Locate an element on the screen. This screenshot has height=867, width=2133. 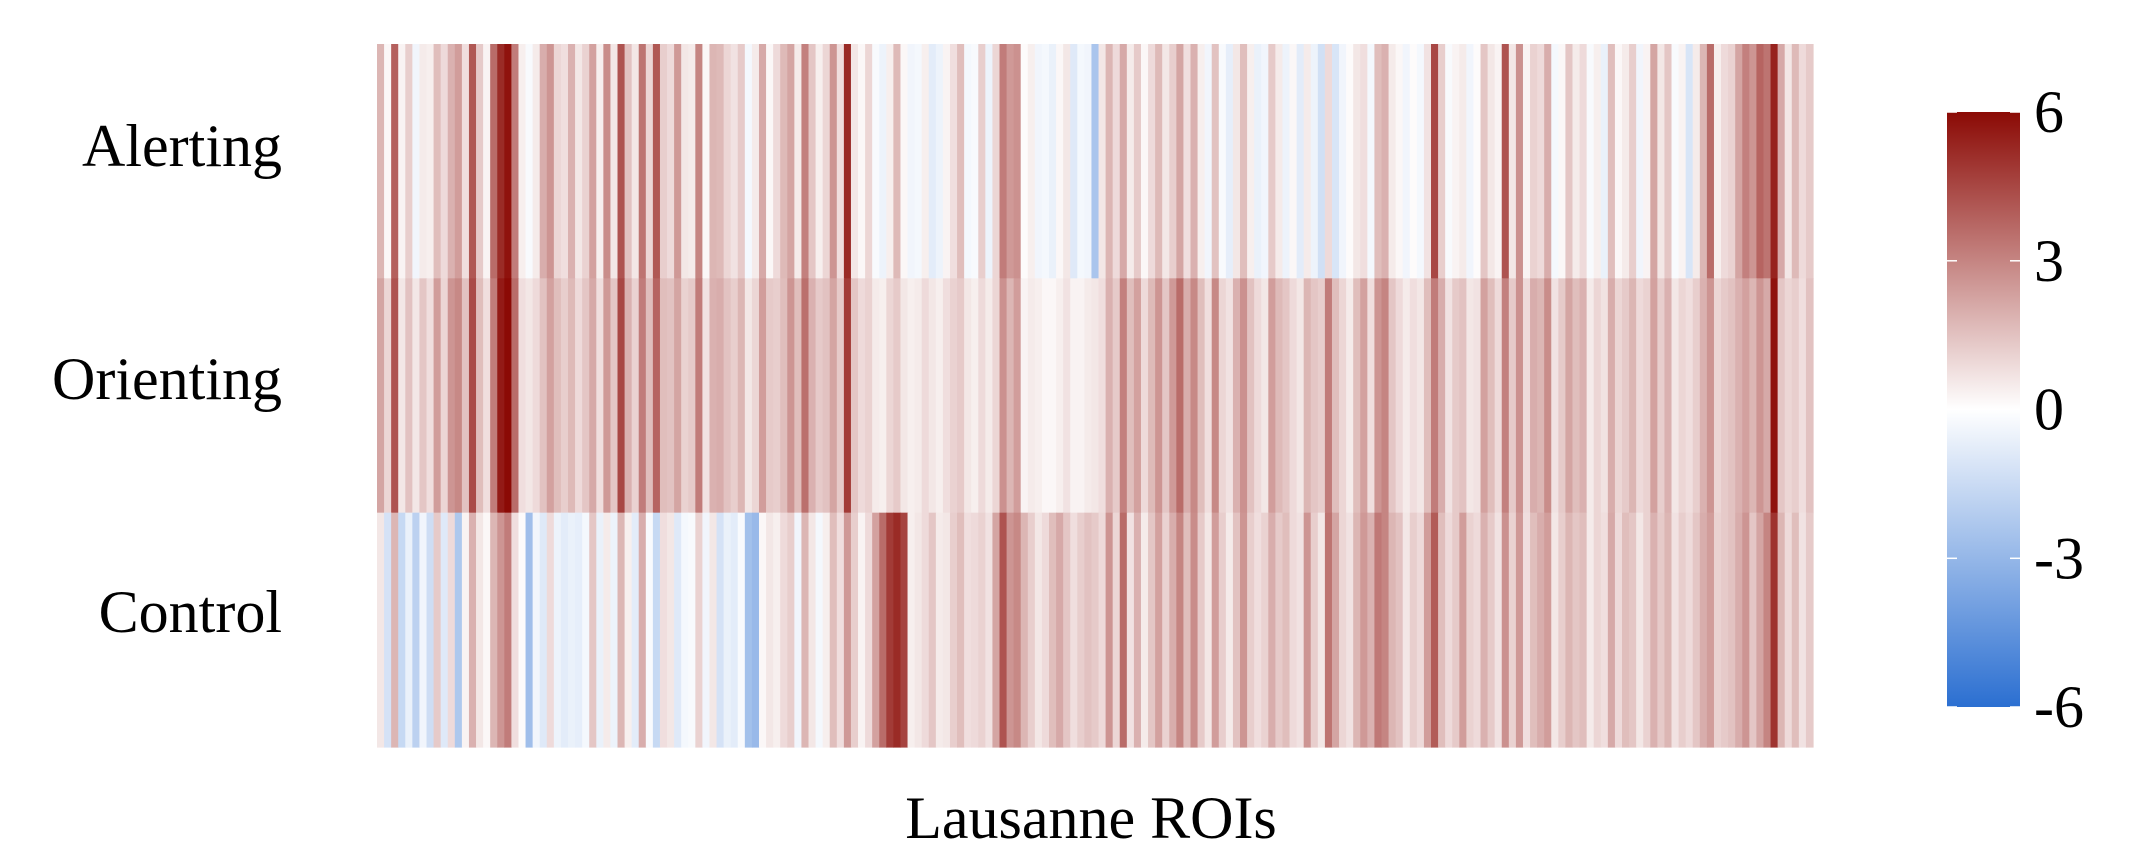
colorbar-tick-label: 3 is located at coordinates (2049, 261).